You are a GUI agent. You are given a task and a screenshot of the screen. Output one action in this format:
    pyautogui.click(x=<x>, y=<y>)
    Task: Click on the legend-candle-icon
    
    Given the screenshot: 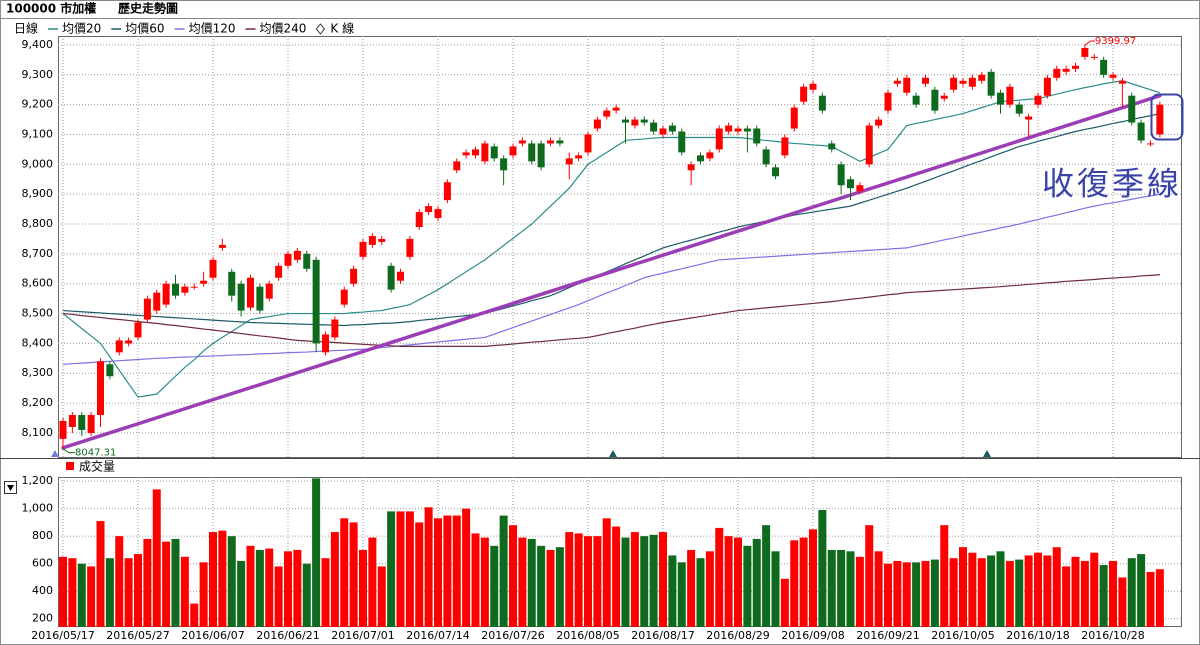 What is the action you would take?
    pyautogui.click(x=320, y=29)
    